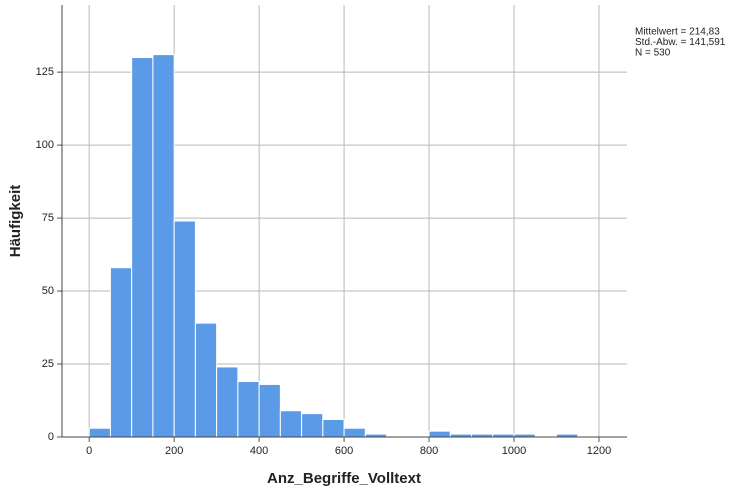  I want to click on y-tick-label: 125, so click(45, 72).